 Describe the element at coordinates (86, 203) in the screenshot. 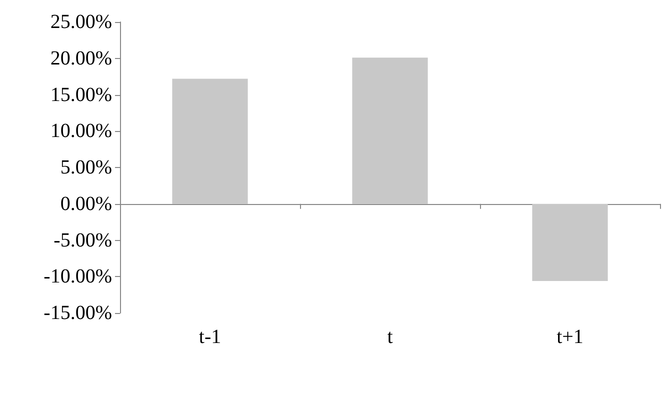

I see `y-tick-label: 0.00%` at that location.